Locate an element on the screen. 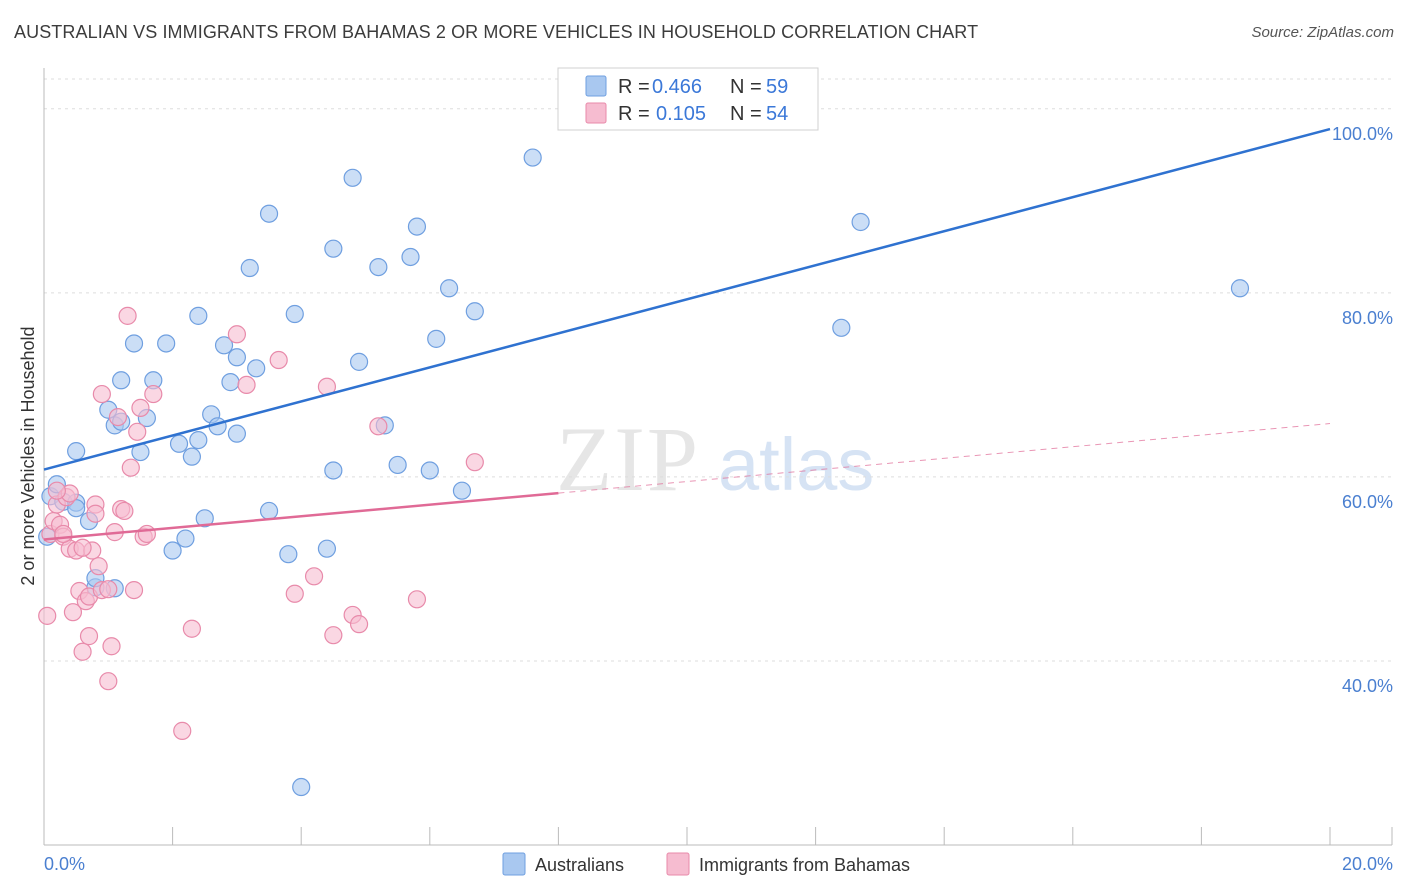 The width and height of the screenshot is (1406, 892). trend-line-bahamas-extrapolated is located at coordinates (944, 458).